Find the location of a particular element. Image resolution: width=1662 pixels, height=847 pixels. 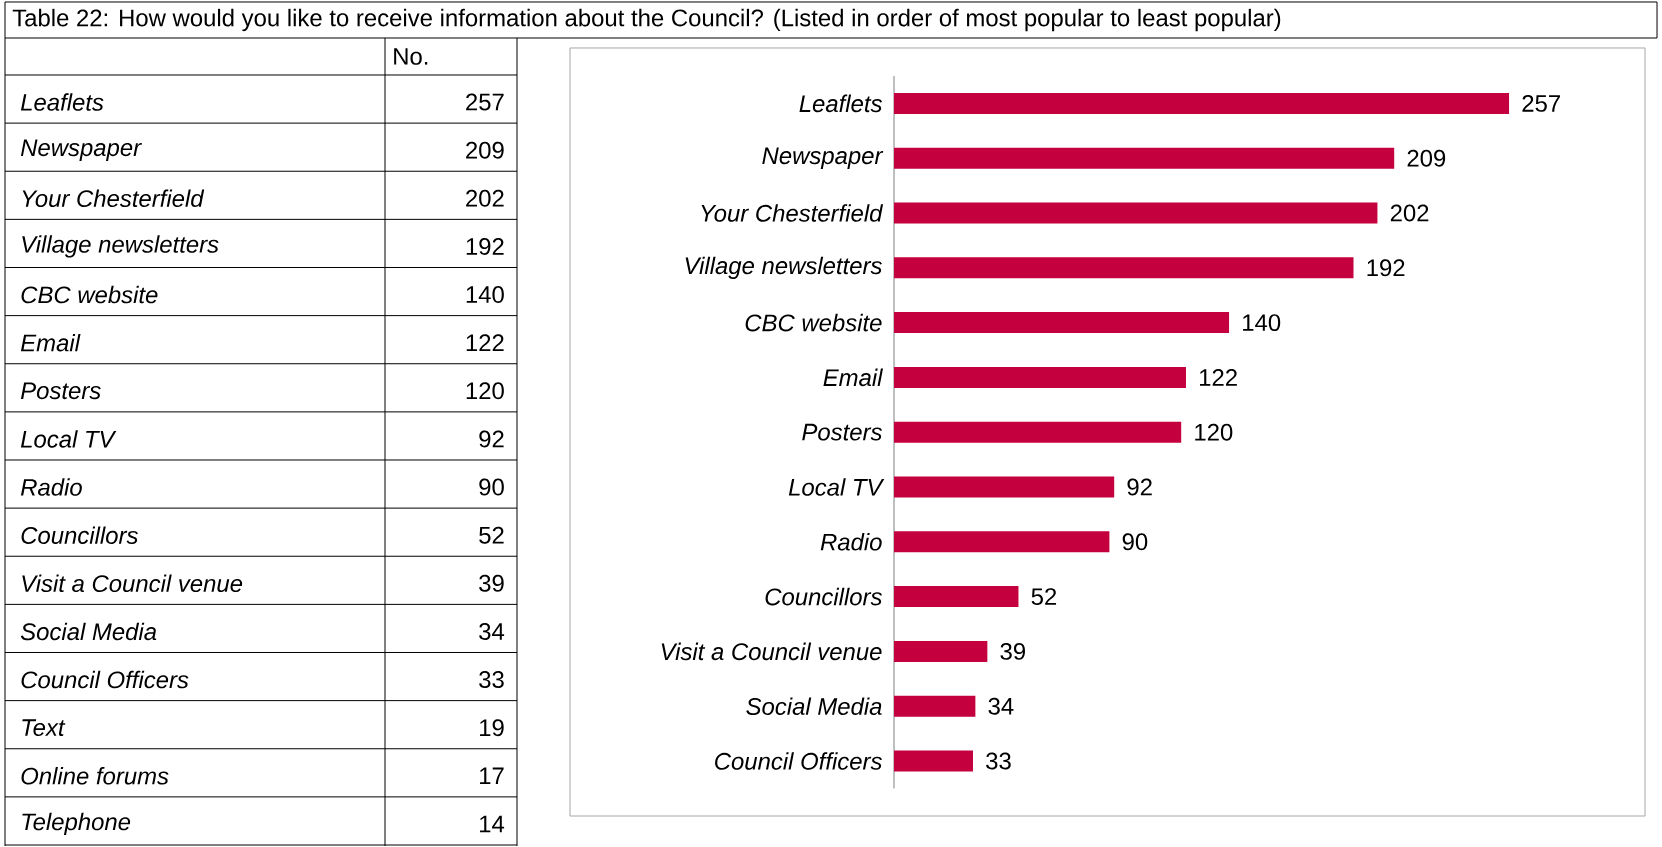

text: No. is located at coordinates (411, 56).